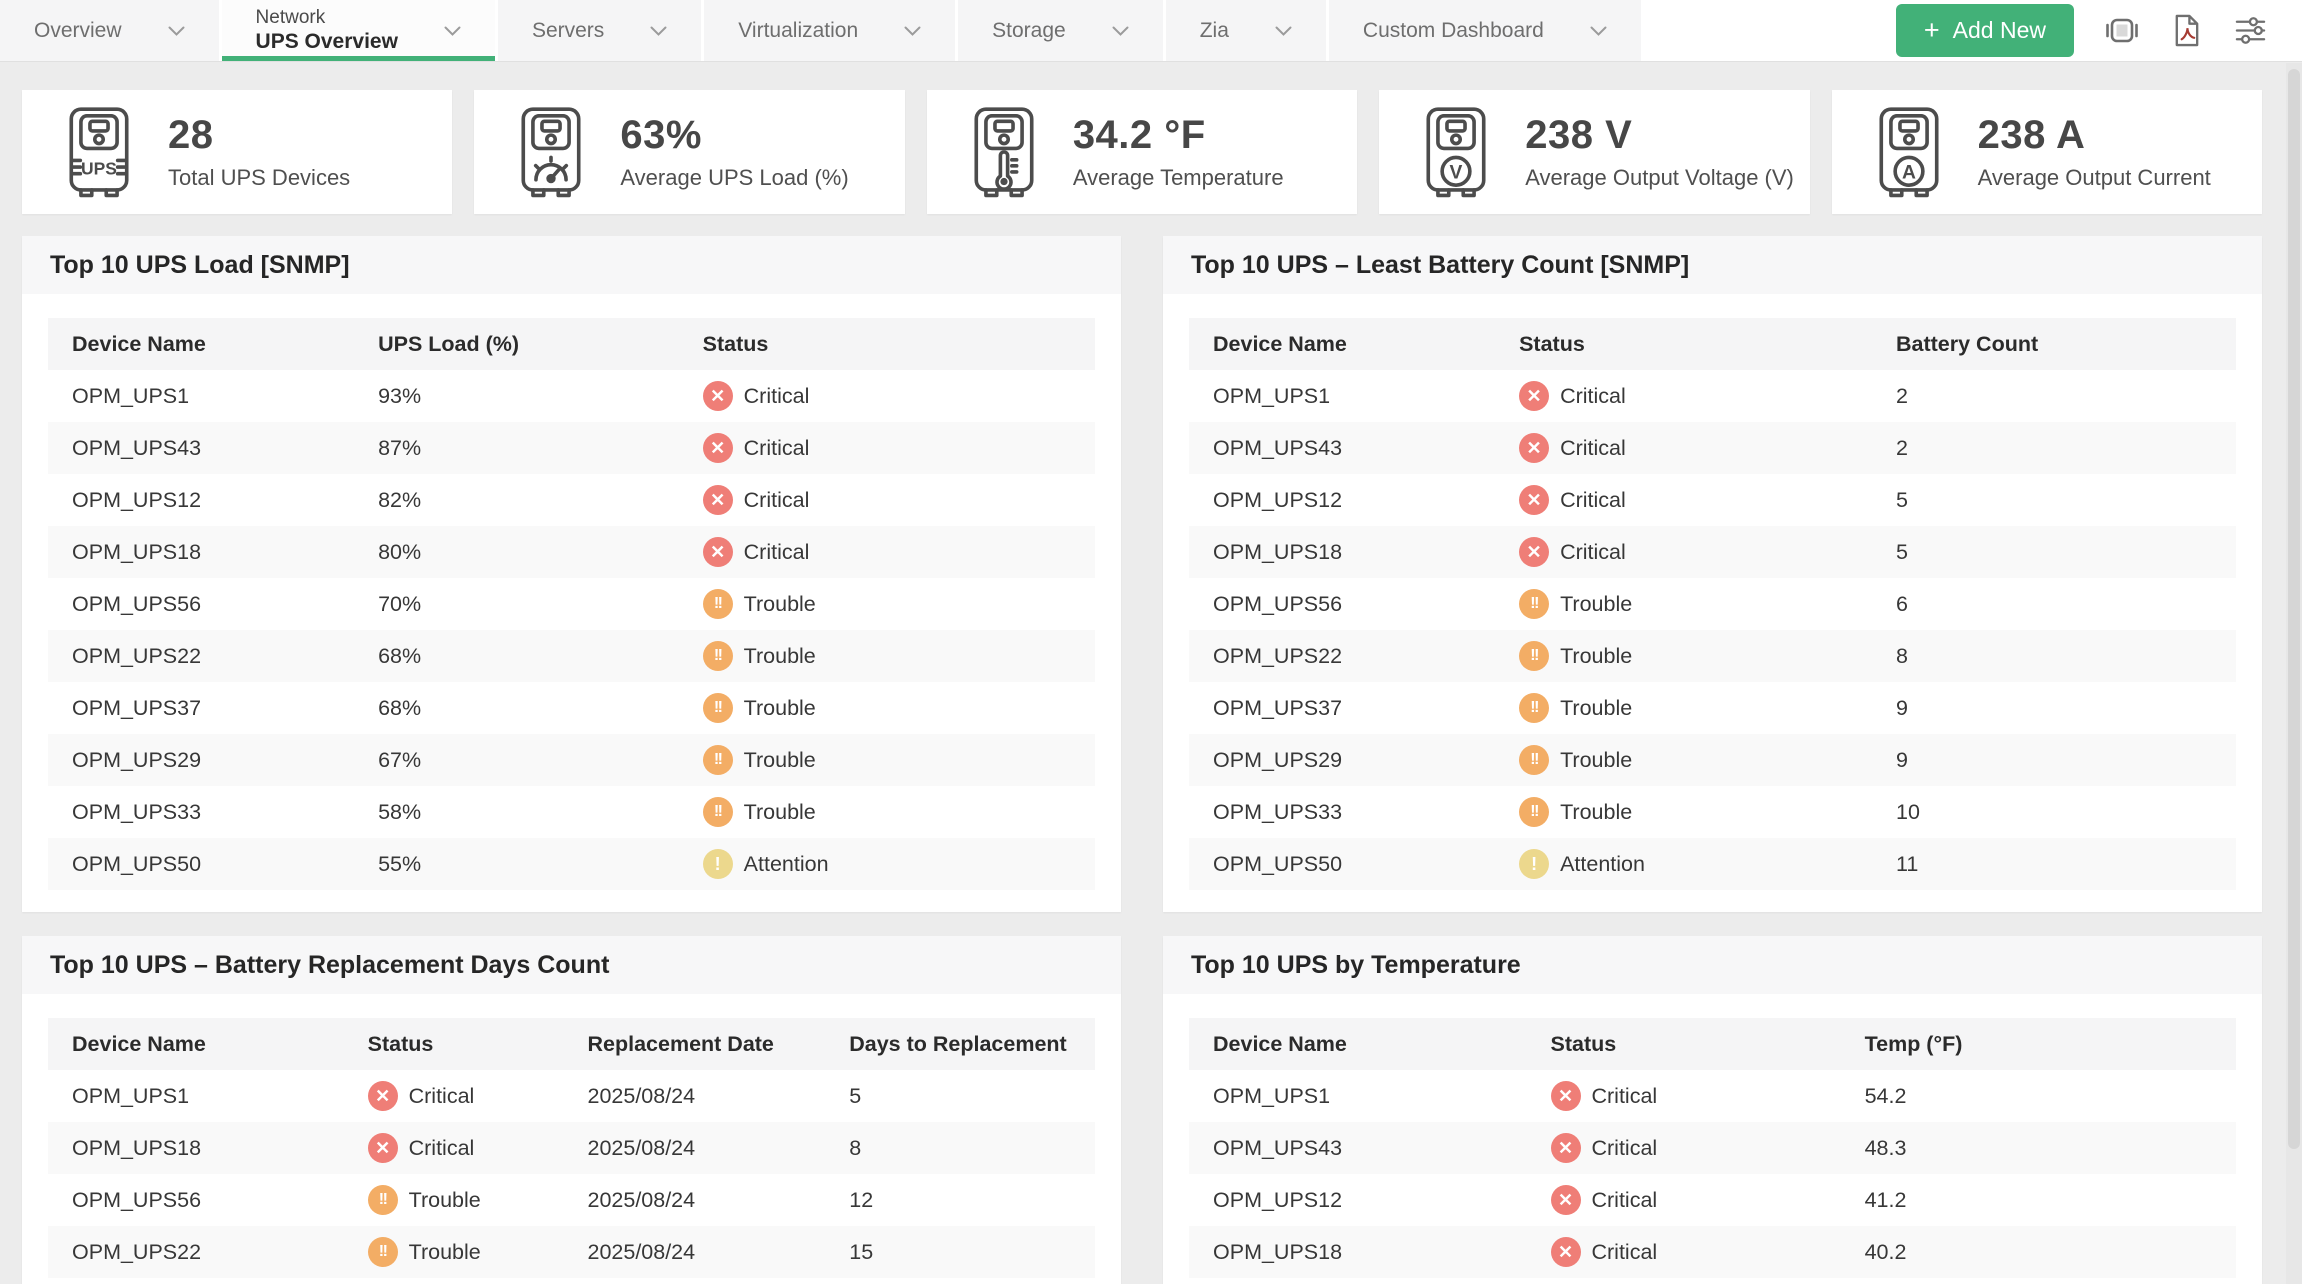 This screenshot has width=2302, height=1284. Describe the element at coordinates (2186, 30) in the screenshot. I see `pdf-export-icon` at that location.